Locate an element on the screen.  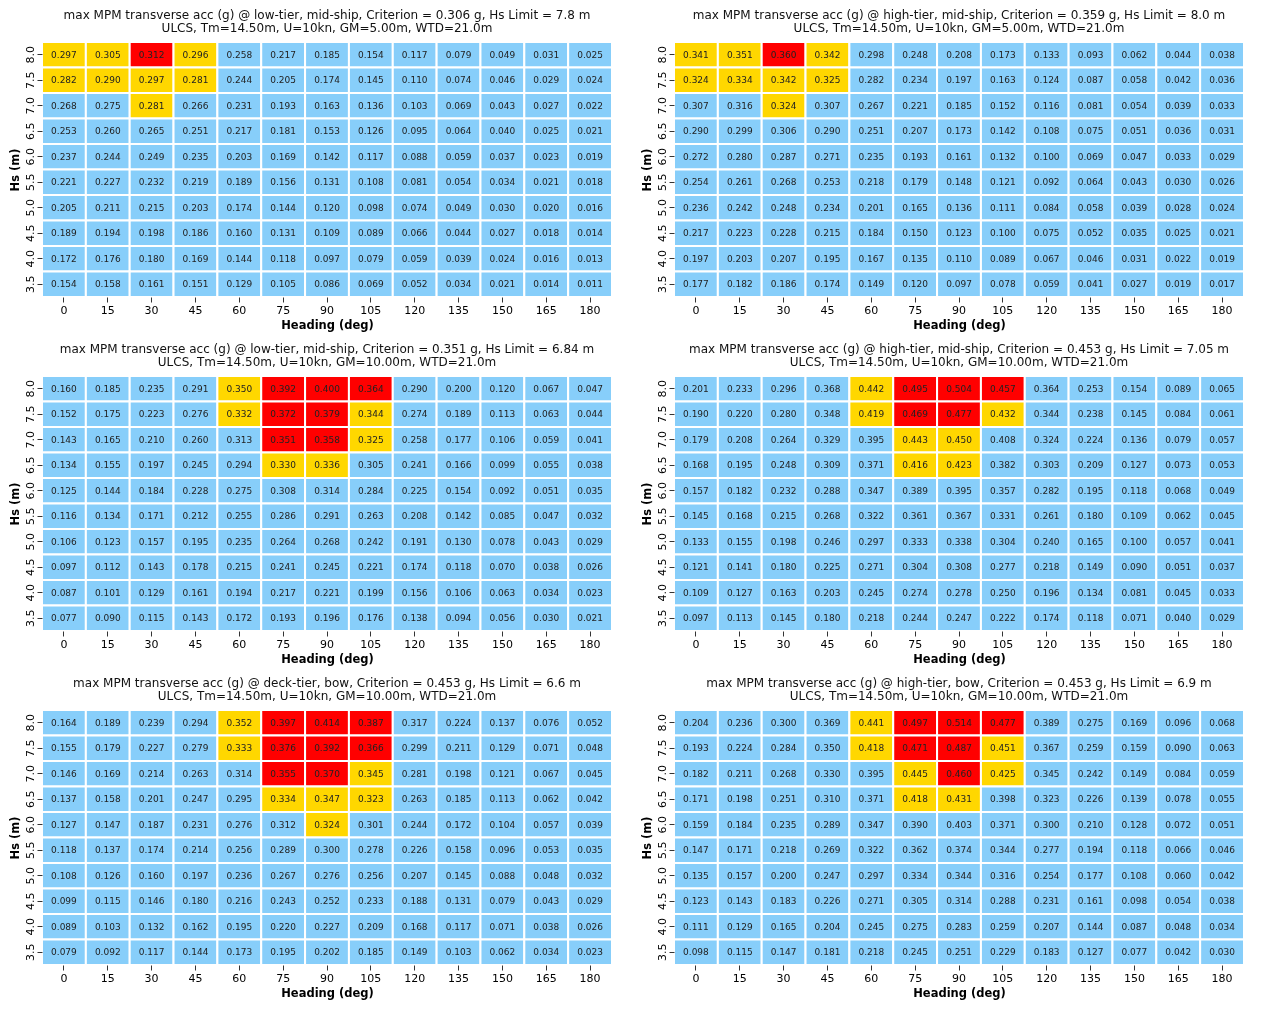
data-label: 0.176 is located at coordinates (107, 258).